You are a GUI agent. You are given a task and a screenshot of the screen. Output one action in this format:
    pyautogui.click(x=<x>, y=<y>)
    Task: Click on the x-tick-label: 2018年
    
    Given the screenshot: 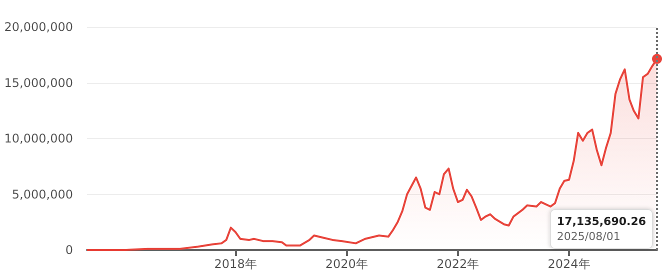 What is the action you would take?
    pyautogui.click(x=235, y=264)
    